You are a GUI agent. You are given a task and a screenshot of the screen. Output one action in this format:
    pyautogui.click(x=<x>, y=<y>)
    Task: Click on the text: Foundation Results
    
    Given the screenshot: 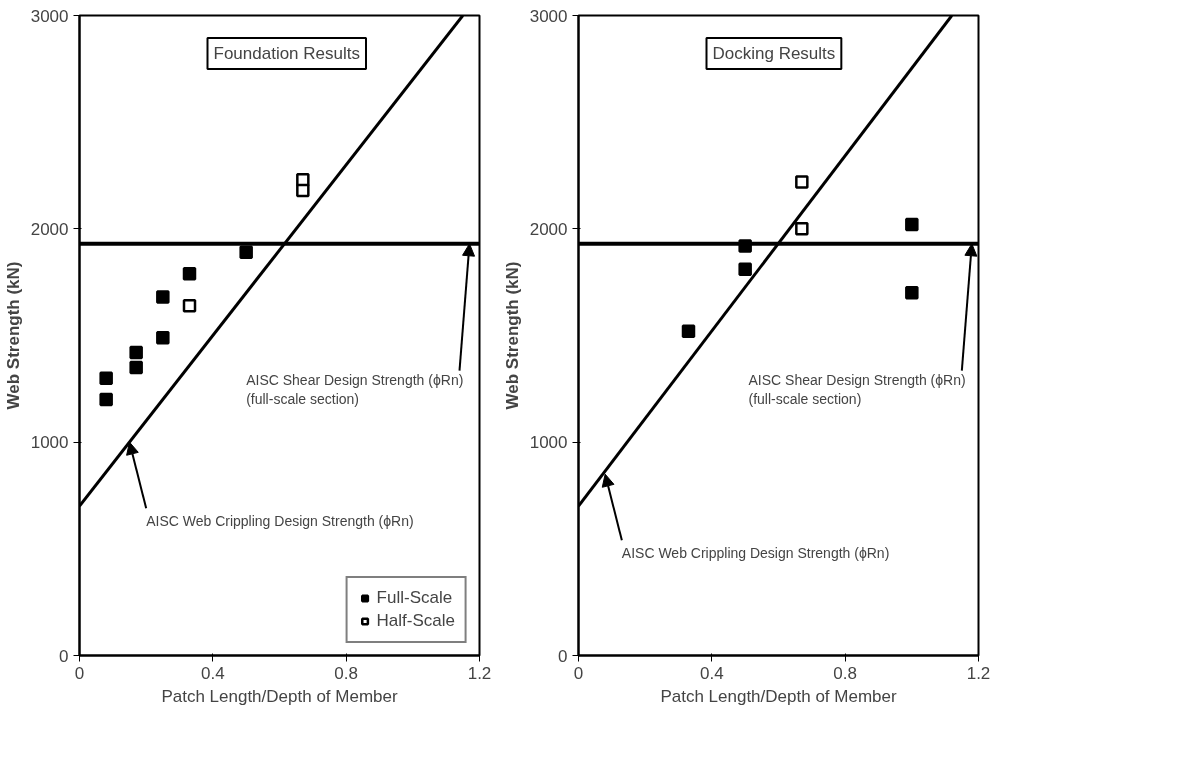 What is the action you would take?
    pyautogui.click(x=286, y=53)
    